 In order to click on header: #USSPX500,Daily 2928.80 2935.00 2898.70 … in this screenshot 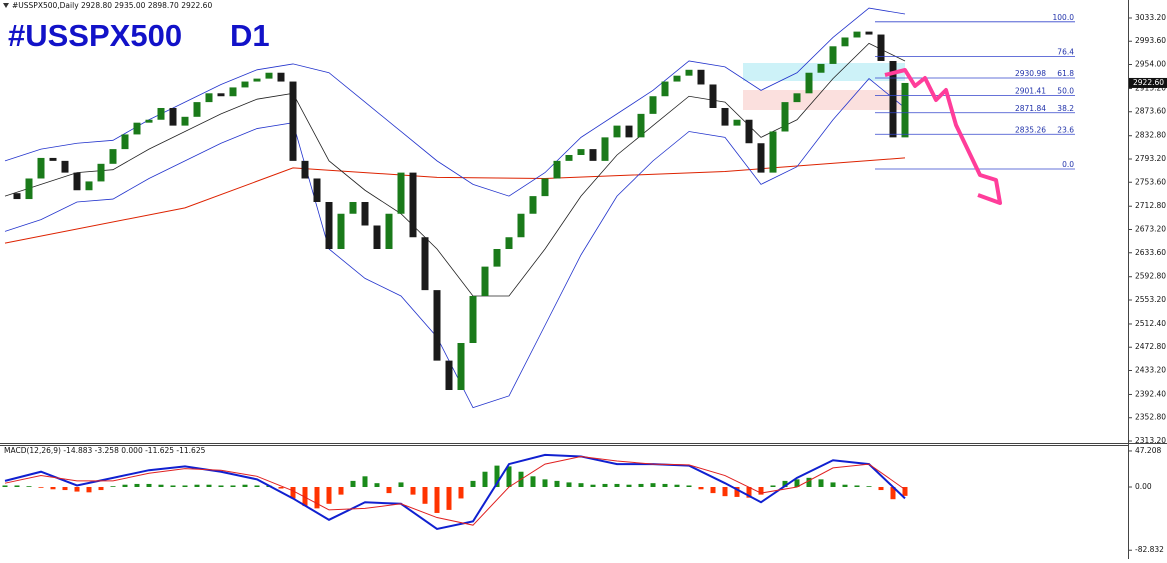, I will do `click(112, 5)`.